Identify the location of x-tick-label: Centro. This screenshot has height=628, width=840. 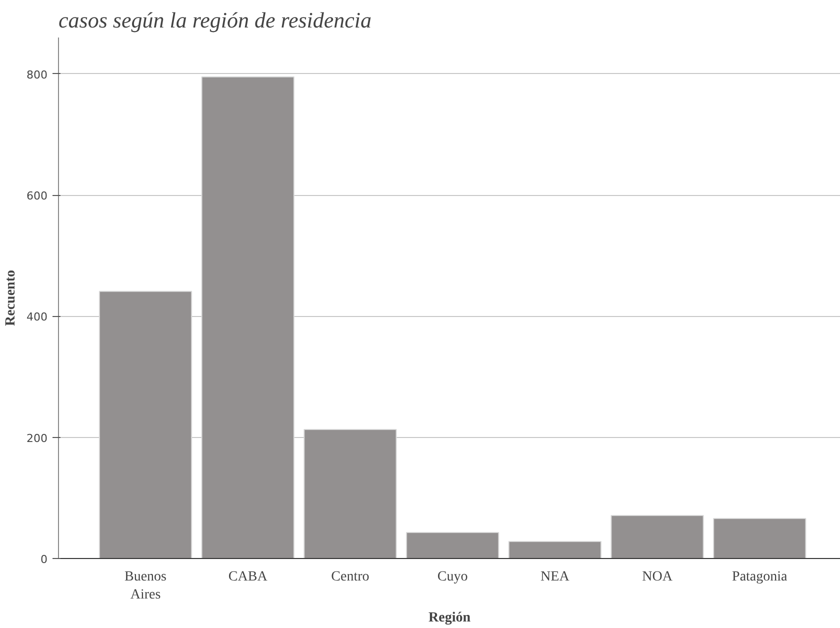
(350, 577).